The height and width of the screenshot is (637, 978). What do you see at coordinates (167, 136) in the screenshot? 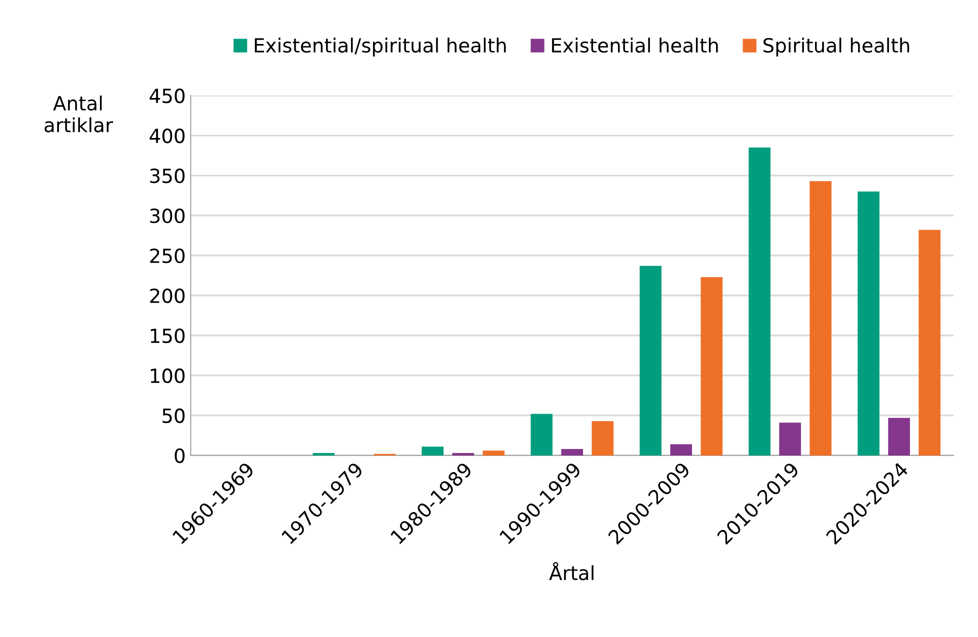
I see `y-tick-label: 400` at bounding box center [167, 136].